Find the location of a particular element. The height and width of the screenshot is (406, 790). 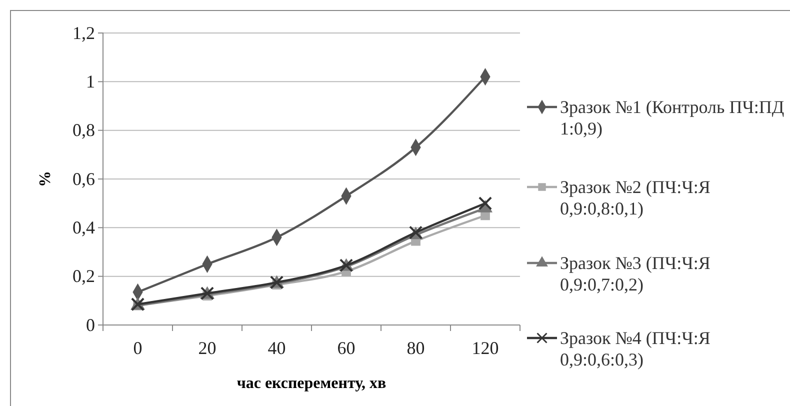

y-axis-title: % is located at coordinates (45, 179).